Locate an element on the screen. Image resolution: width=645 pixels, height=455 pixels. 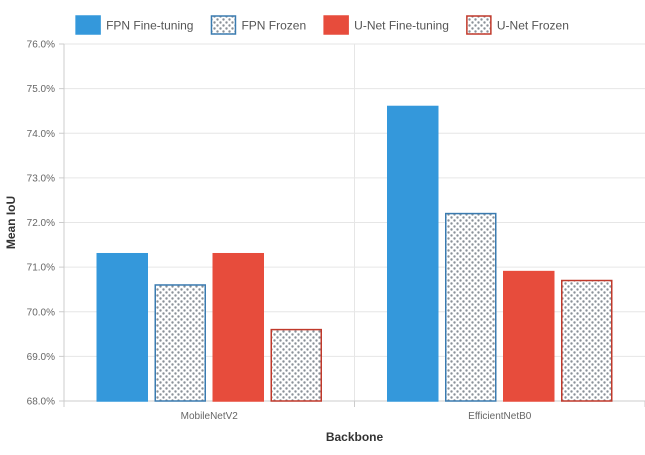
x-axis-title: Backbone is located at coordinates (355, 437).